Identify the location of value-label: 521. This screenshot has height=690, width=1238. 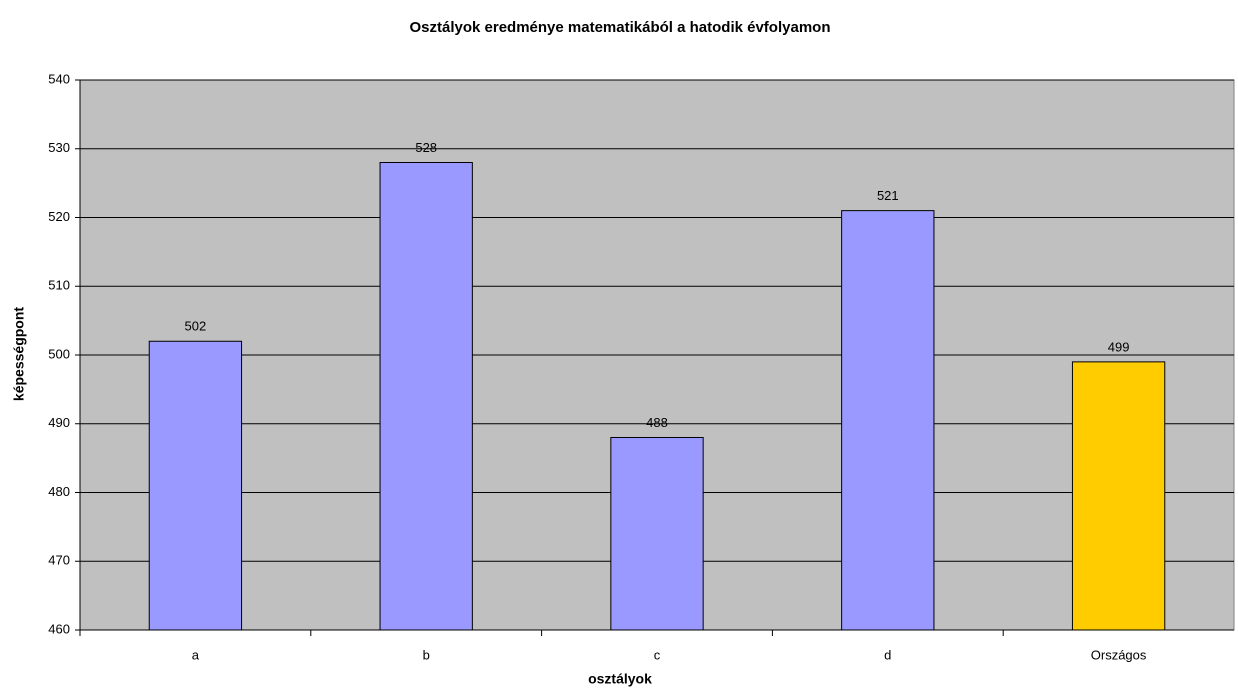
(888, 195).